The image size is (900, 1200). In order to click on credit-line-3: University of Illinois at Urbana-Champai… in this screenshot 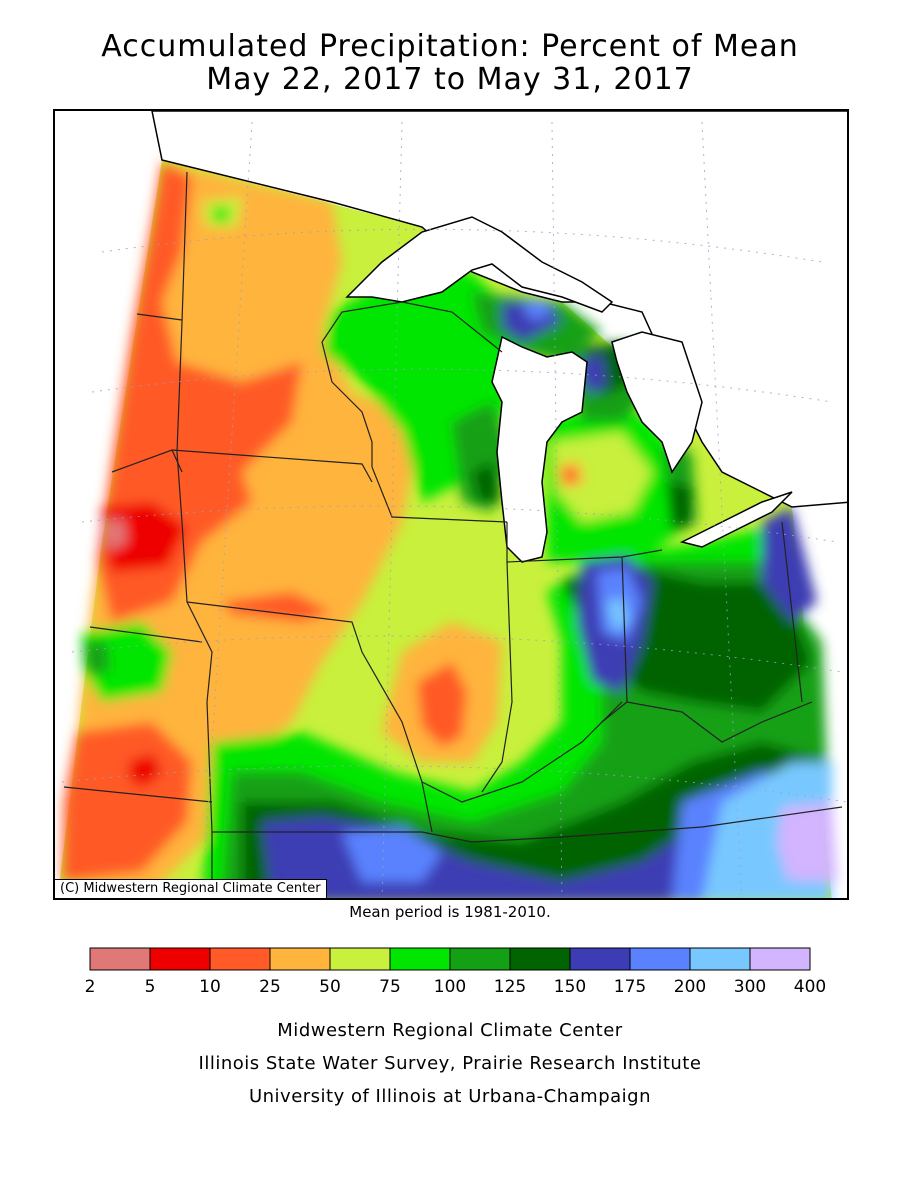, I will do `click(450, 1096)`.